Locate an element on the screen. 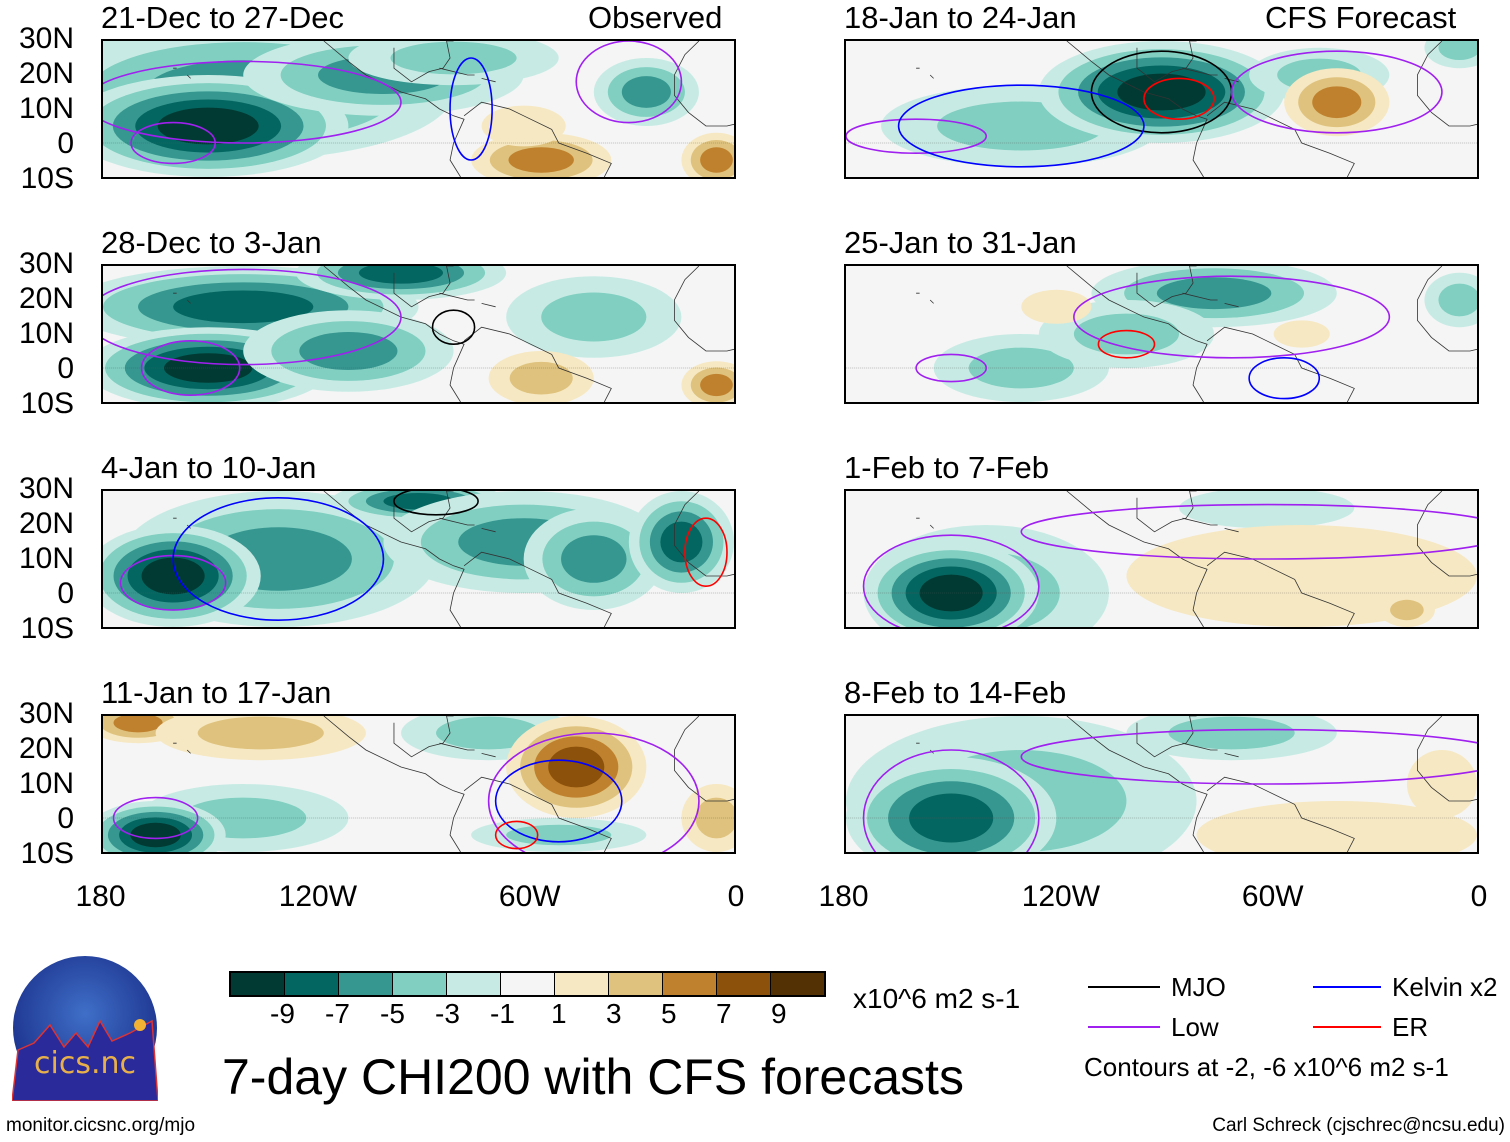 This screenshot has height=1142, width=1510. panel-title: 8-Feb to 14-Feb is located at coordinates (955, 692).